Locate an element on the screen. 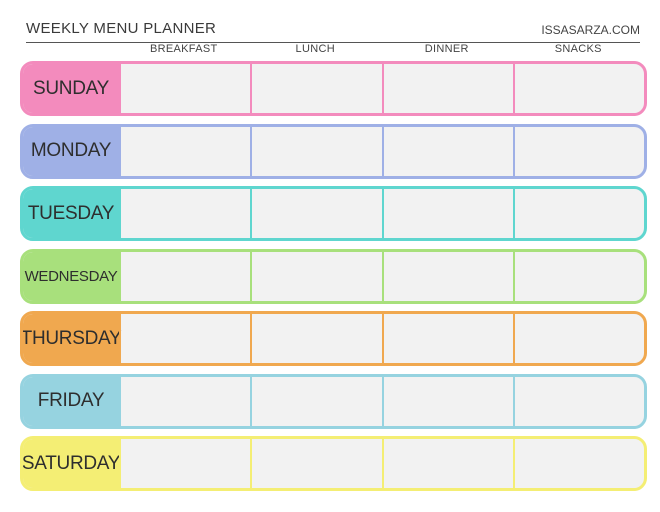  day-row-wednesday: Wednesday is located at coordinates (333, 276).